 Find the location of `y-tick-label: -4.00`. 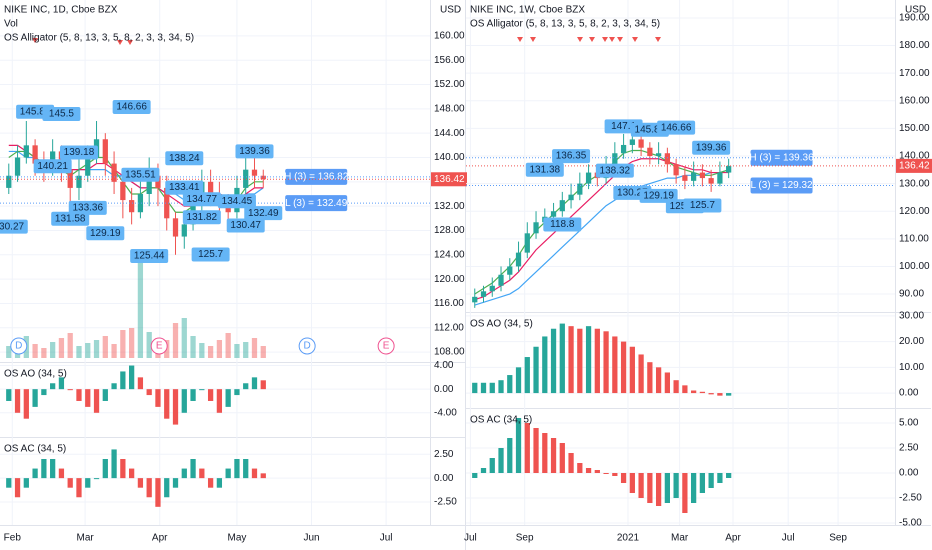

y-tick-label: -4.00 is located at coordinates (445, 412).